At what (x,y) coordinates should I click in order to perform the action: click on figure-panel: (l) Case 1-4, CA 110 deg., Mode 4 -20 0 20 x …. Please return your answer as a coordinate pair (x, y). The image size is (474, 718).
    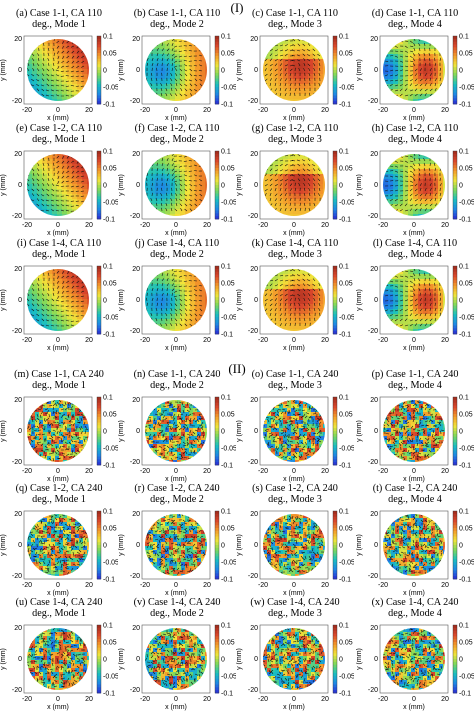
    Looking at the image, I should click on (415, 297).